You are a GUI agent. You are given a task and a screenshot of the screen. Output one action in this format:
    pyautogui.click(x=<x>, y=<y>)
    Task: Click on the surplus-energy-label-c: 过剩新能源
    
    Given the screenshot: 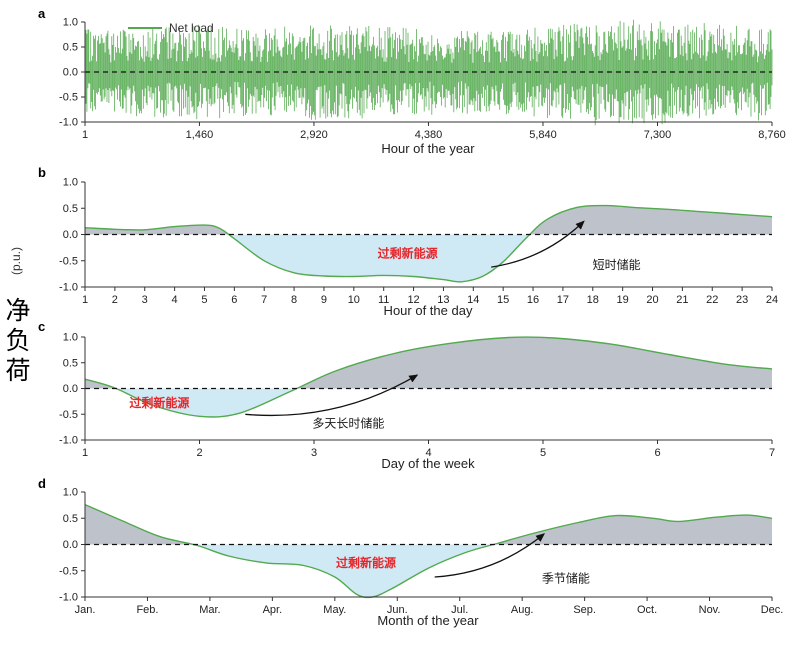 What is the action you would take?
    pyautogui.click(x=159, y=402)
    